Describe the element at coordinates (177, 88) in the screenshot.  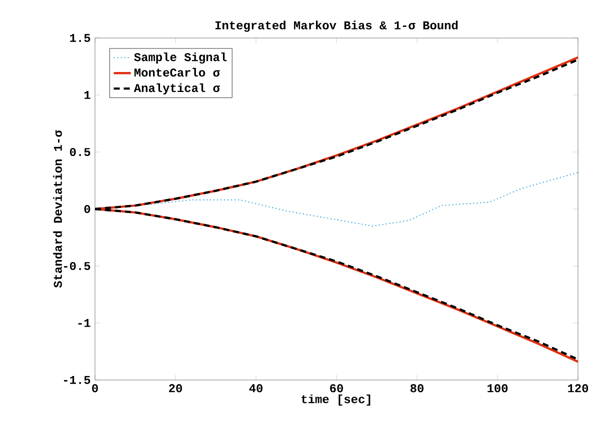
I see `legend-label: Analytical σ` at that location.